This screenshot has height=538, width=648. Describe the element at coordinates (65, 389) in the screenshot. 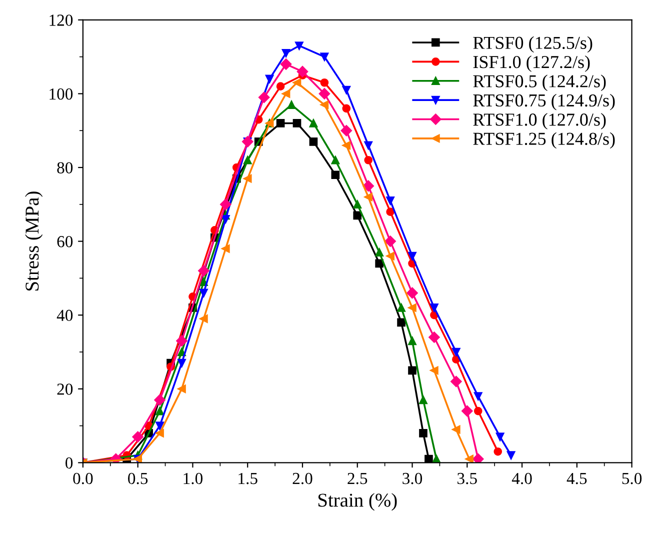

I see `y-tick-label: 20` at that location.